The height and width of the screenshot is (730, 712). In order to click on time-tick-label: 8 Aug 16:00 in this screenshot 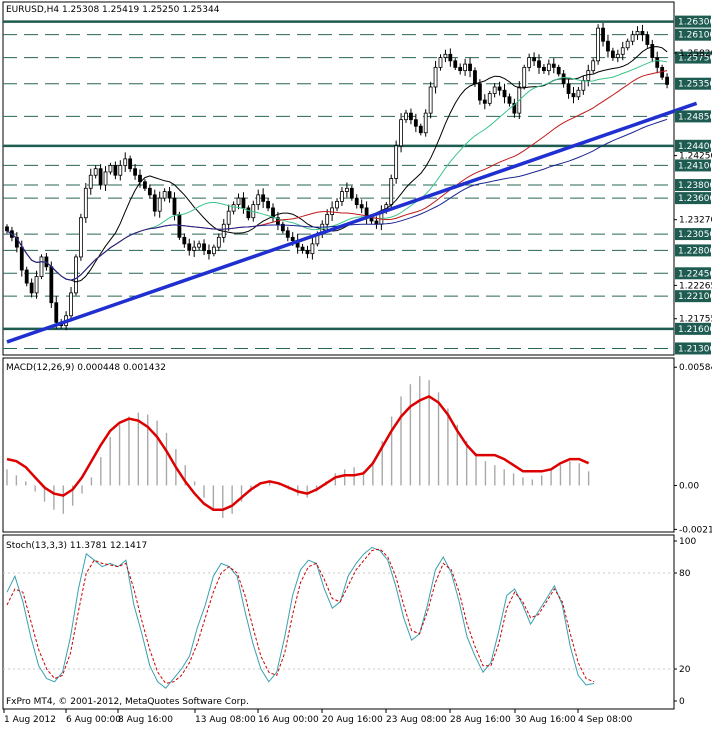, I will do `click(145, 720)`.